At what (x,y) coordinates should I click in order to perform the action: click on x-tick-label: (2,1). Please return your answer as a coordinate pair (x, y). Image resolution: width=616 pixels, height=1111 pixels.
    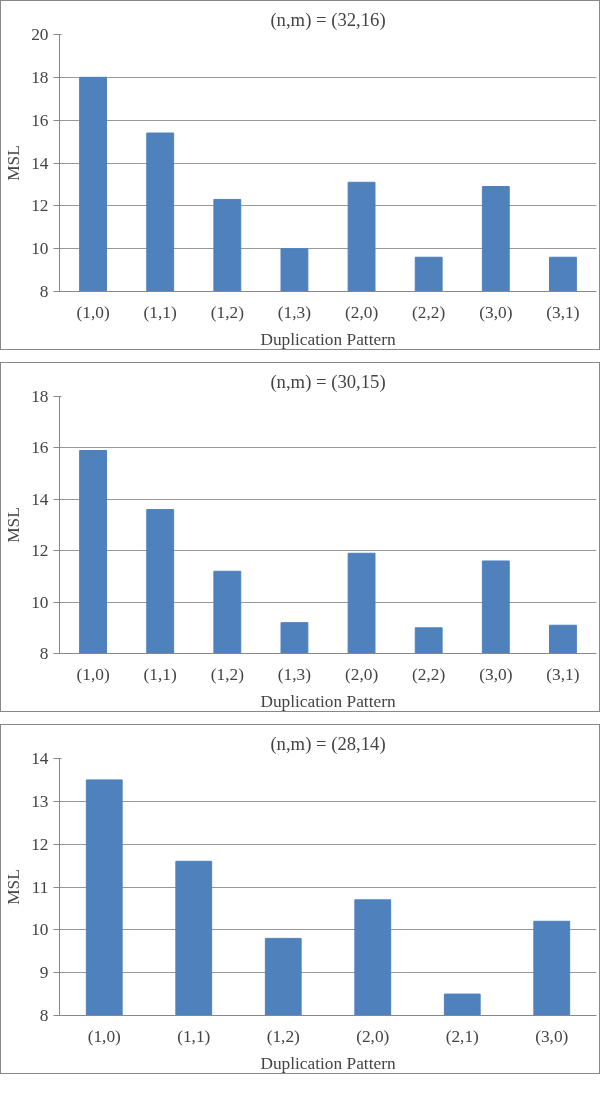
    Looking at the image, I should click on (462, 1036).